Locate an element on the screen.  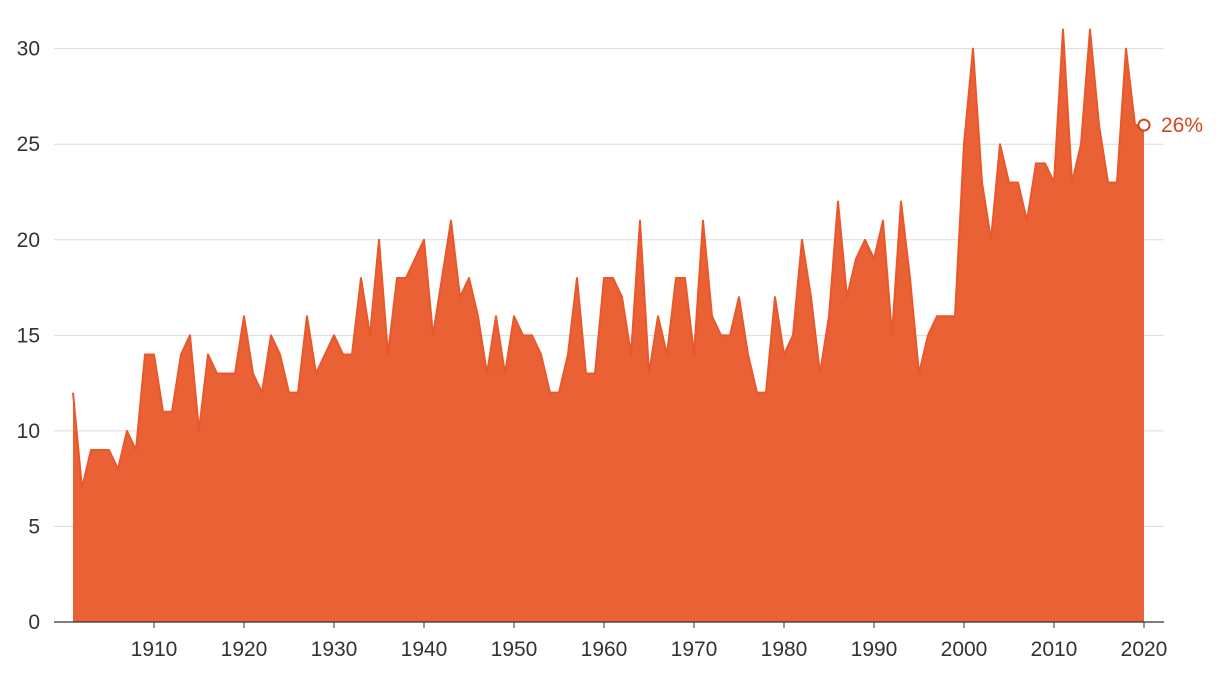
end-value-label: 26% is located at coordinates (1182, 125).